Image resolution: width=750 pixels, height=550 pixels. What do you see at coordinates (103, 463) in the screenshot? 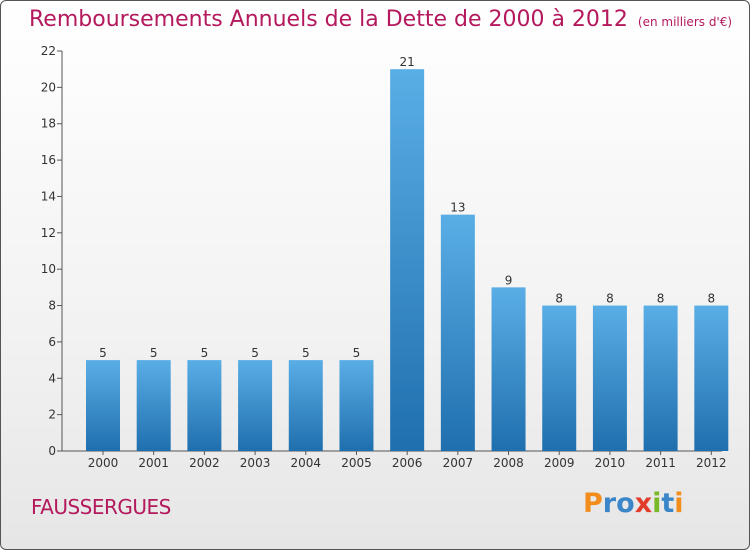
I see `x-tick-label: 2000` at bounding box center [103, 463].